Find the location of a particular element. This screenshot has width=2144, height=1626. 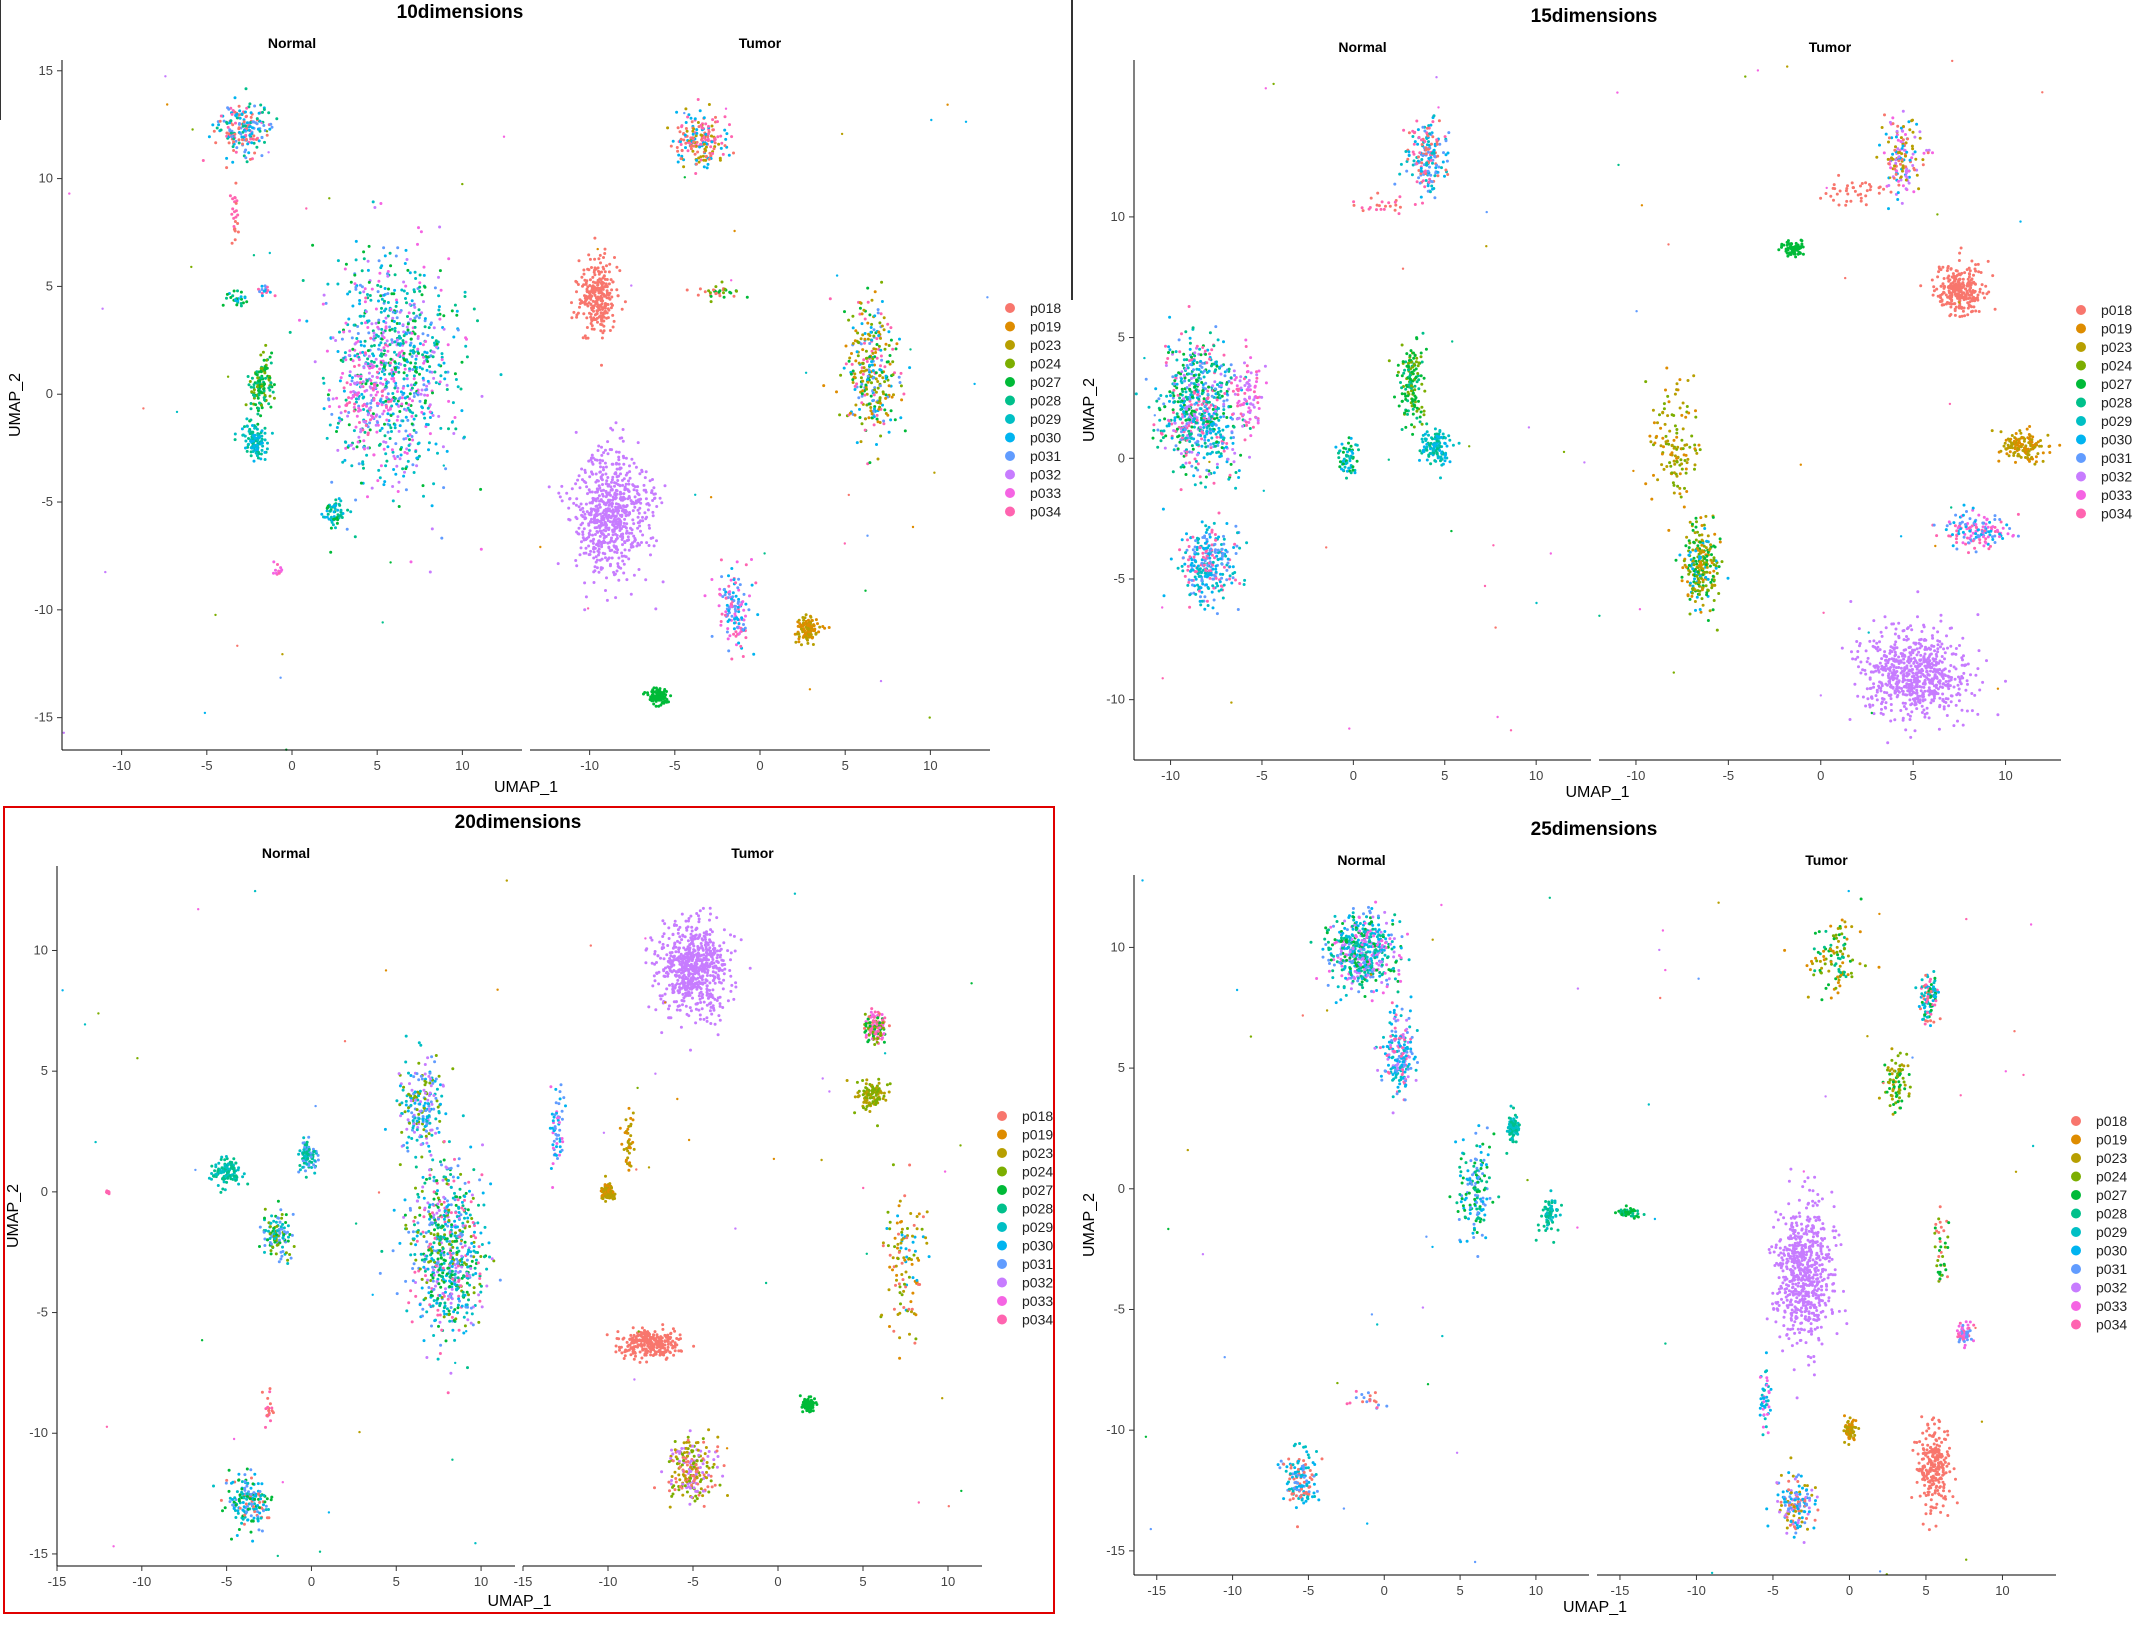

point-p024 is located at coordinates (885, 349).